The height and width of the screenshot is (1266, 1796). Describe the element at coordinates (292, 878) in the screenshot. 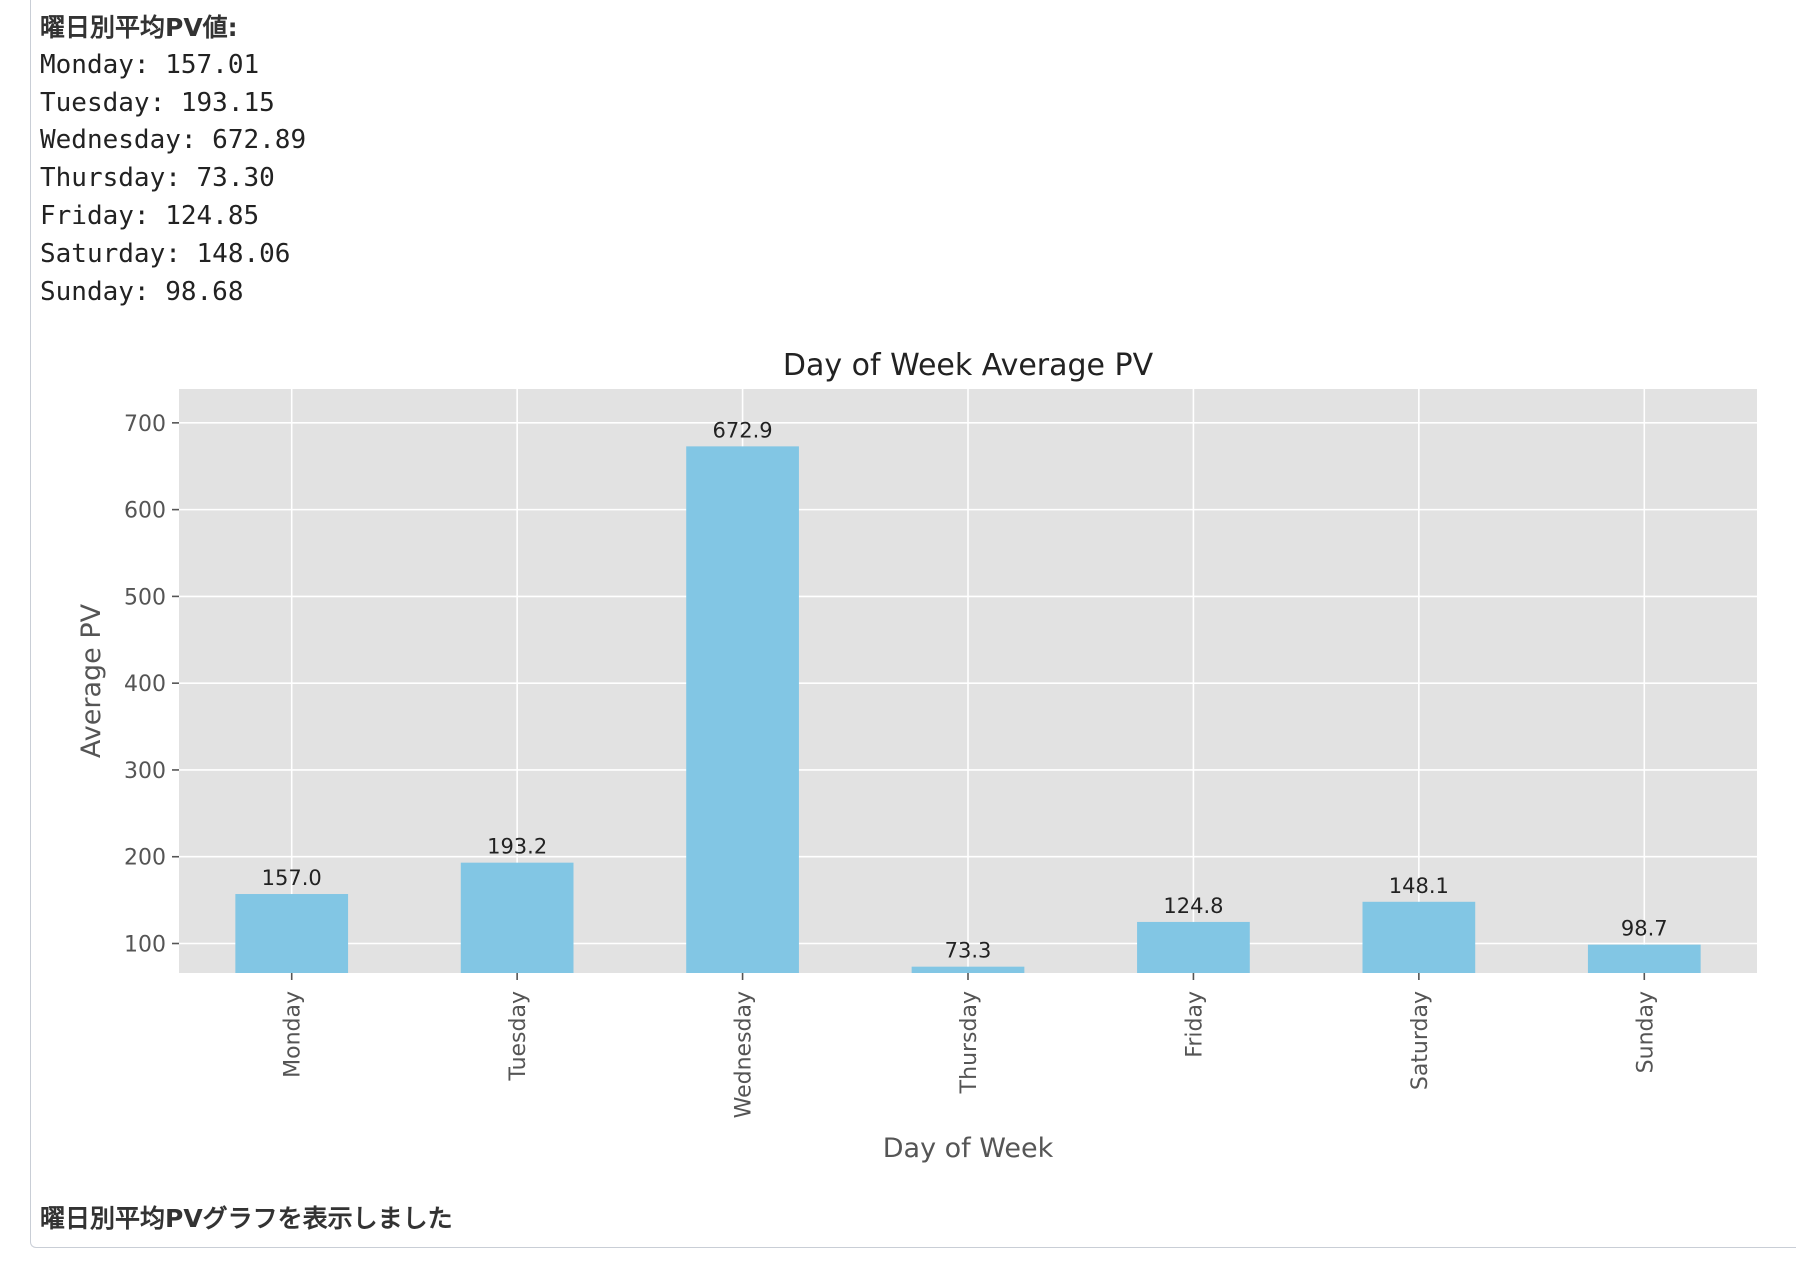

I see `data-label: 157.0` at that location.